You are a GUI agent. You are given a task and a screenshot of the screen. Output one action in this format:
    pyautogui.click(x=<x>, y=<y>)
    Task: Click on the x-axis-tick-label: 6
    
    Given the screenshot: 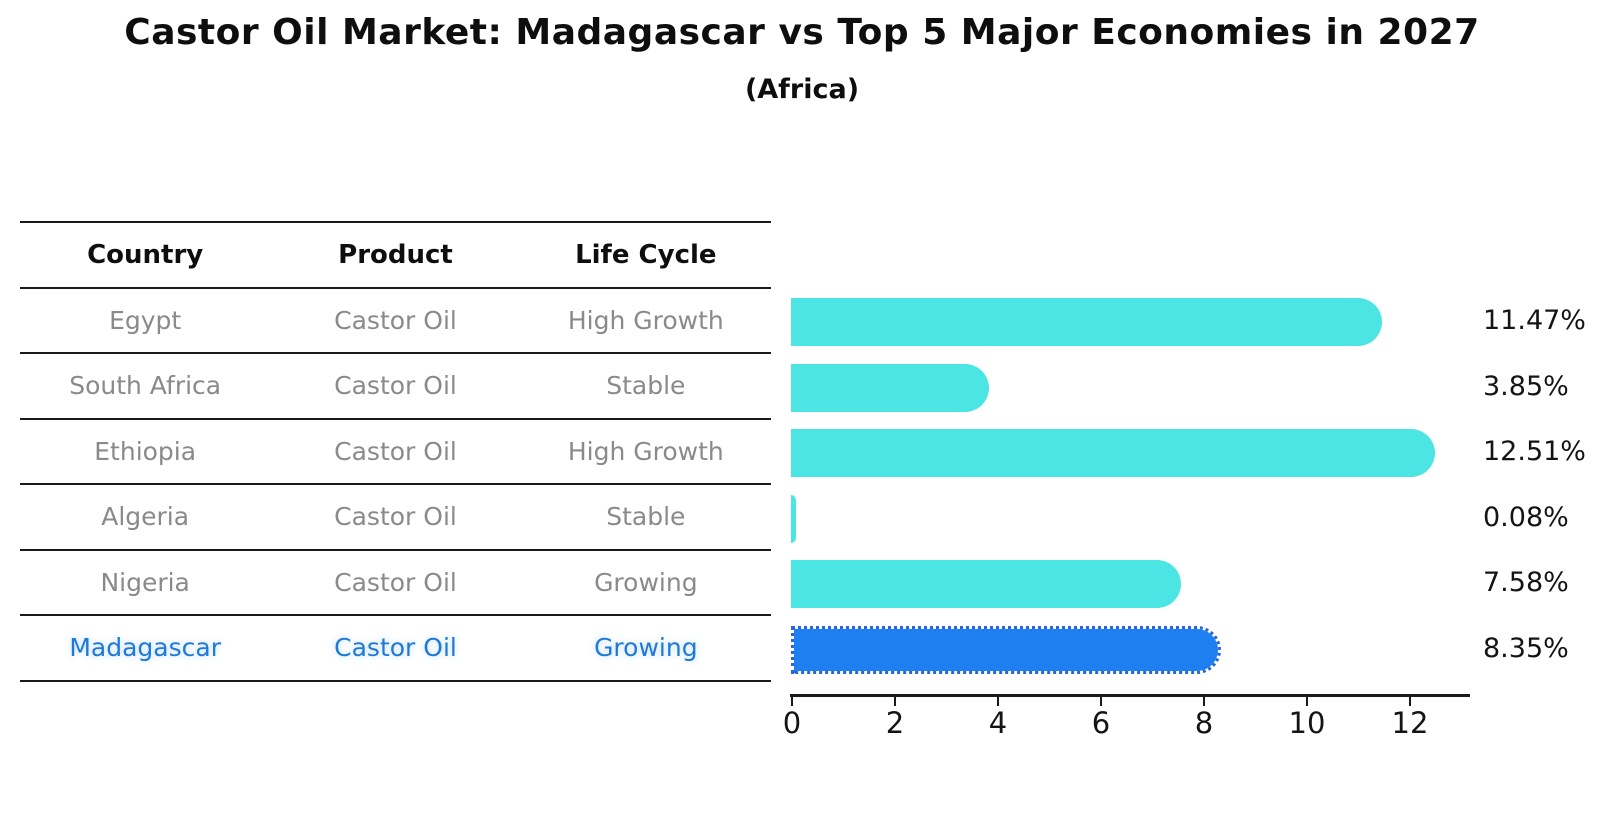 What is the action you would take?
    pyautogui.click(x=1101, y=723)
    